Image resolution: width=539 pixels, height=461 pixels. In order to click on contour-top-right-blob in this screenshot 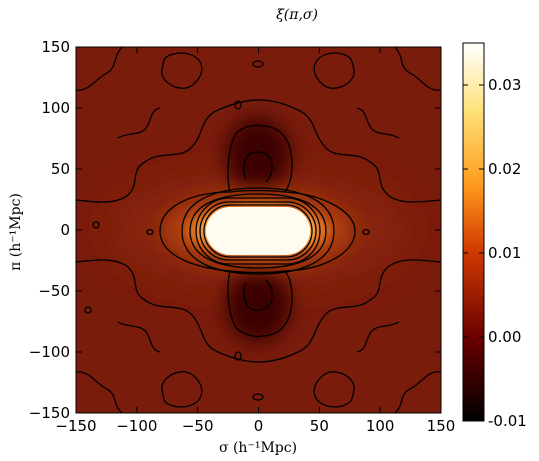, I will do `click(334, 70)`.